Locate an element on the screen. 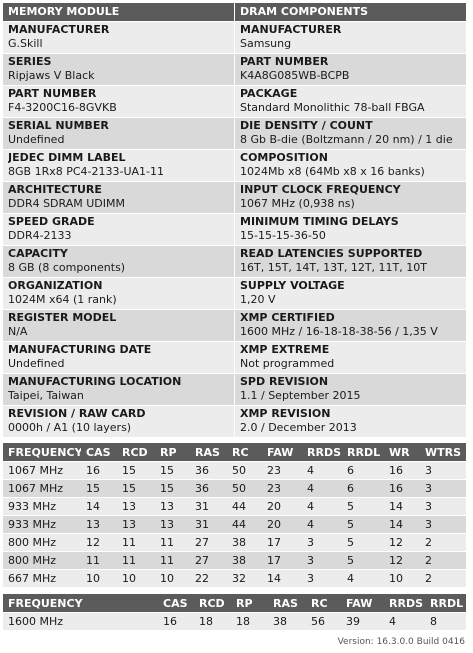 The height and width of the screenshot is (653, 473). field-manufacturing-date: MANUFACTURING DATE Undefined is located at coordinates (118, 357).